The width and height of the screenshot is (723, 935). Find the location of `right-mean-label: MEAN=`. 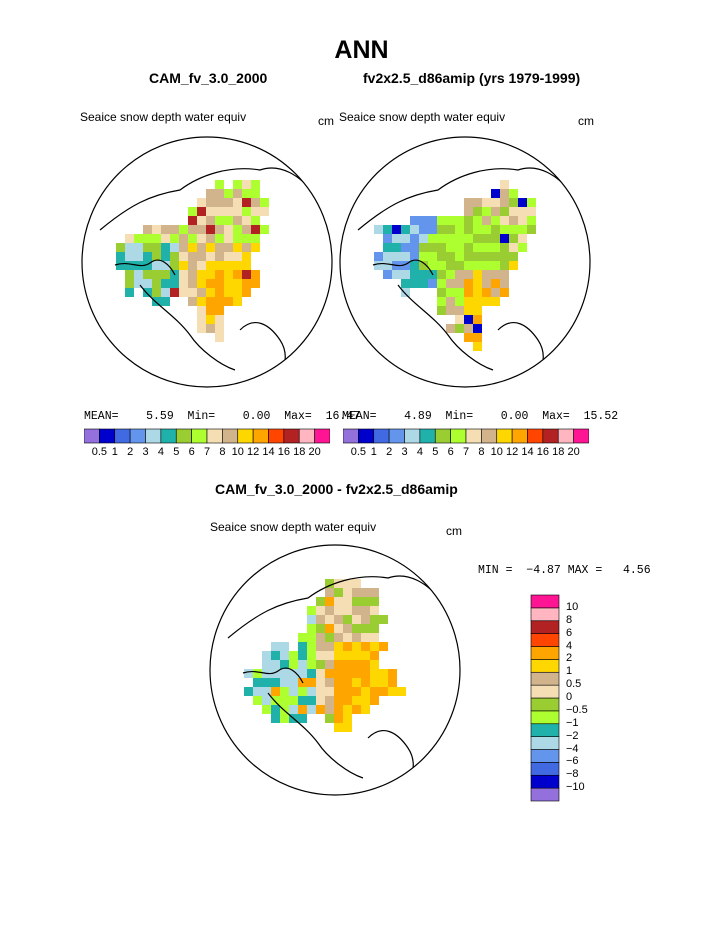

right-mean-label: MEAN= is located at coordinates (359, 416).